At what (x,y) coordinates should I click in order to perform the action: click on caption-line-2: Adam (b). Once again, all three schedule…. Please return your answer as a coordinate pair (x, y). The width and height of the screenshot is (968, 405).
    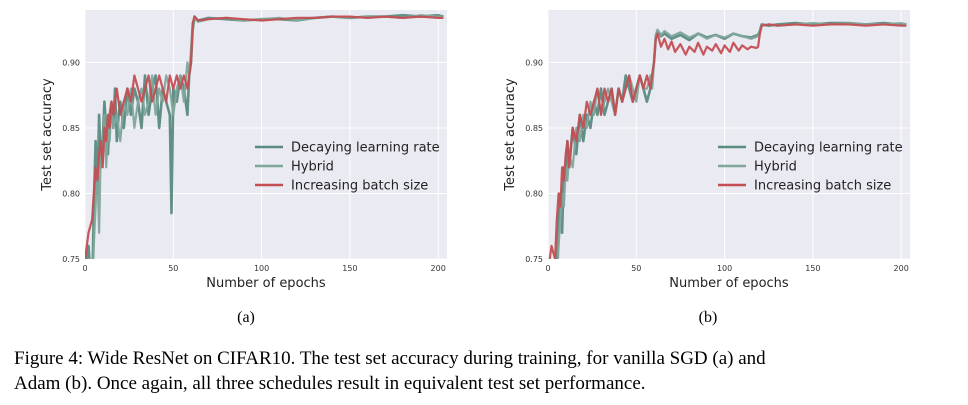
    Looking at the image, I should click on (330, 383).